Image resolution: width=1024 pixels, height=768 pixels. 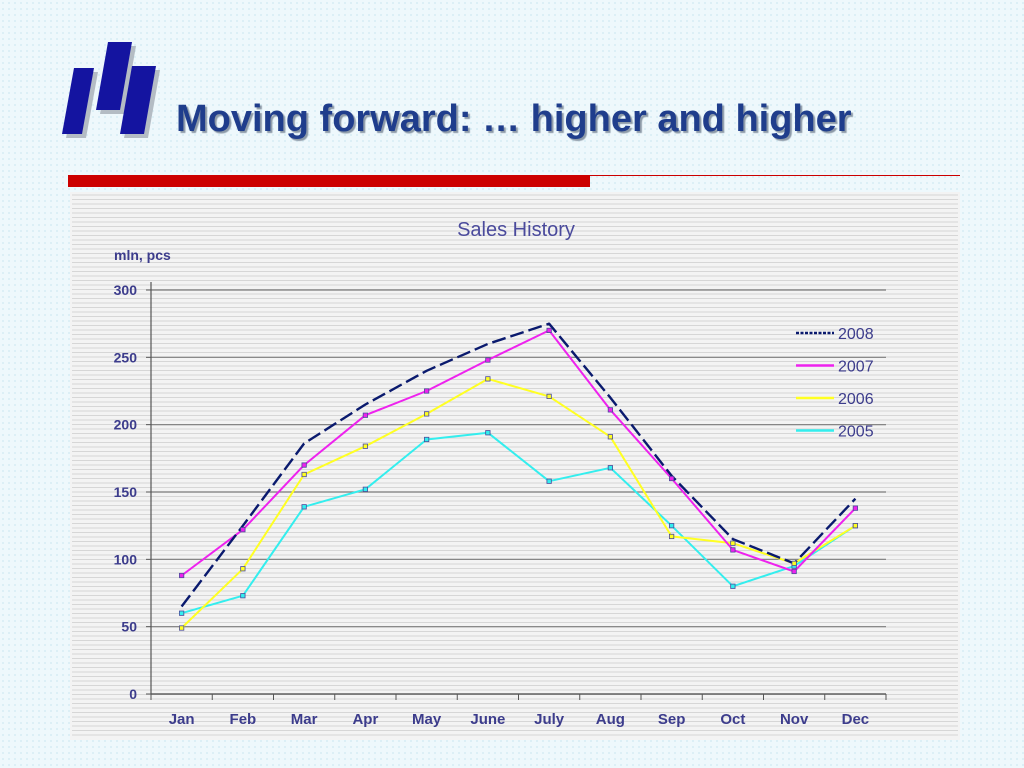 What do you see at coordinates (672, 719) in the screenshot?
I see `x-tick-label: Sep` at bounding box center [672, 719].